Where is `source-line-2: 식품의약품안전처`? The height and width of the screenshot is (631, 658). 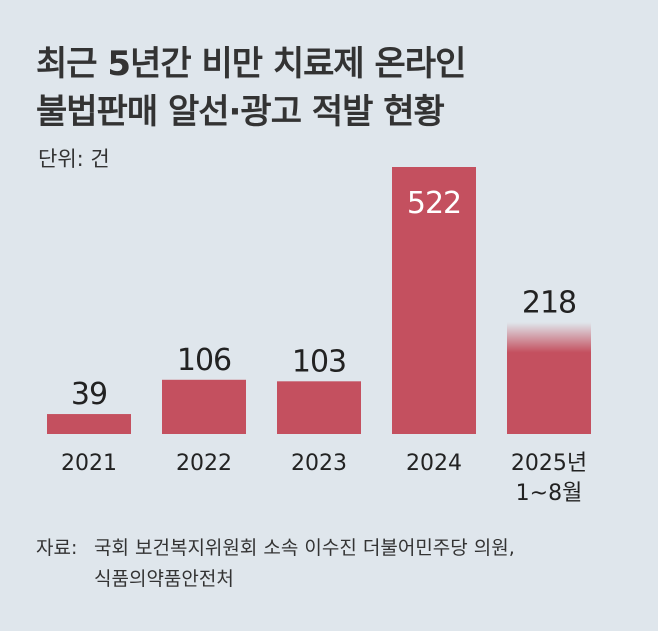 source-line-2: 식품의약품안전처 is located at coordinates (164, 579).